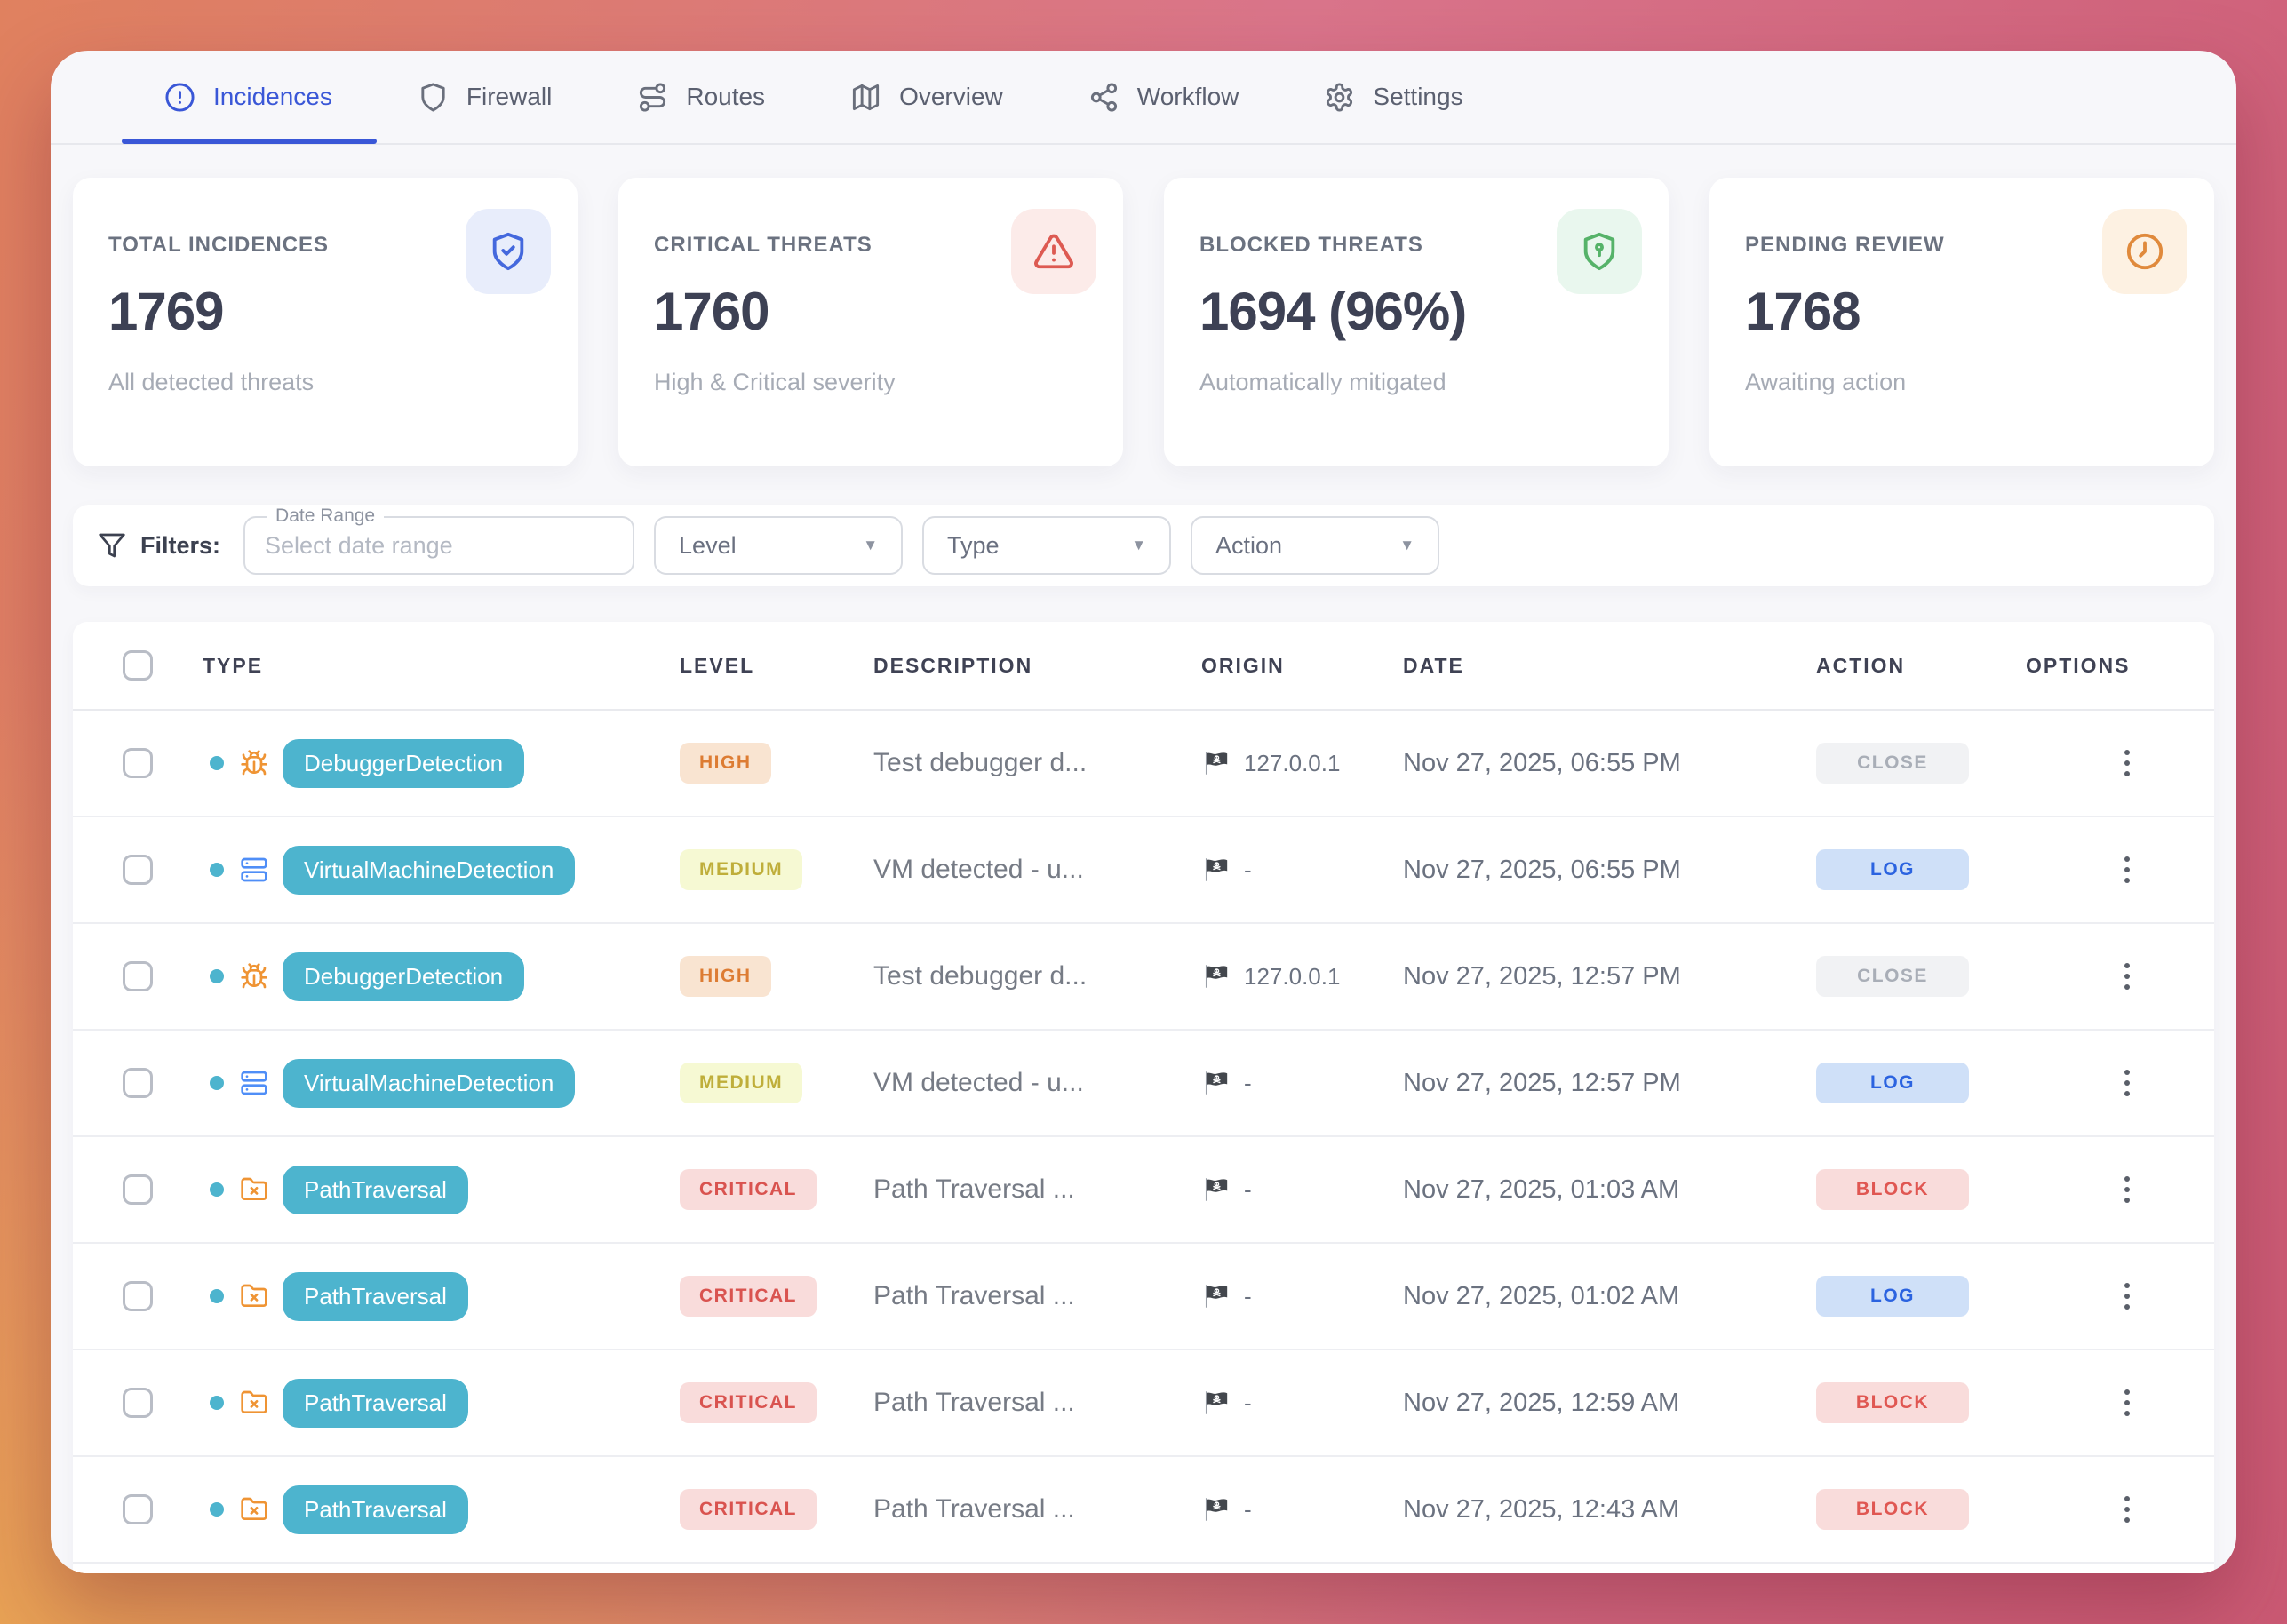  I want to click on tab-incidences: Incidences, so click(248, 97).